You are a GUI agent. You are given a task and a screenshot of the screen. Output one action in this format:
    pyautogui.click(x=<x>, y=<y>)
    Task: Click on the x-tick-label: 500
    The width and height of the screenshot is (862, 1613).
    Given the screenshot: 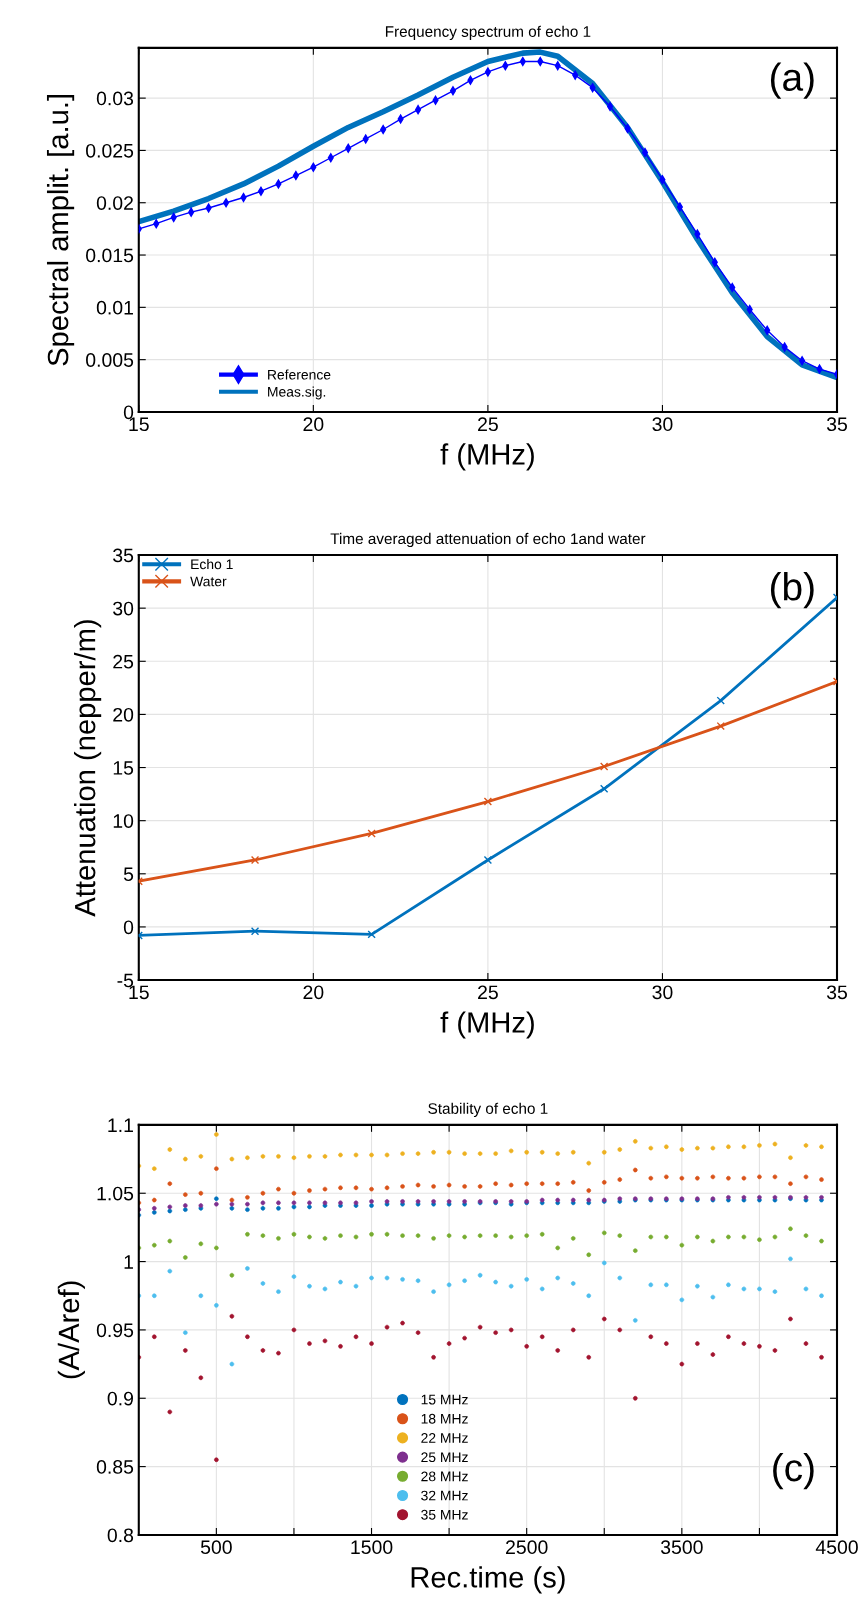 What is the action you would take?
    pyautogui.click(x=216, y=1547)
    